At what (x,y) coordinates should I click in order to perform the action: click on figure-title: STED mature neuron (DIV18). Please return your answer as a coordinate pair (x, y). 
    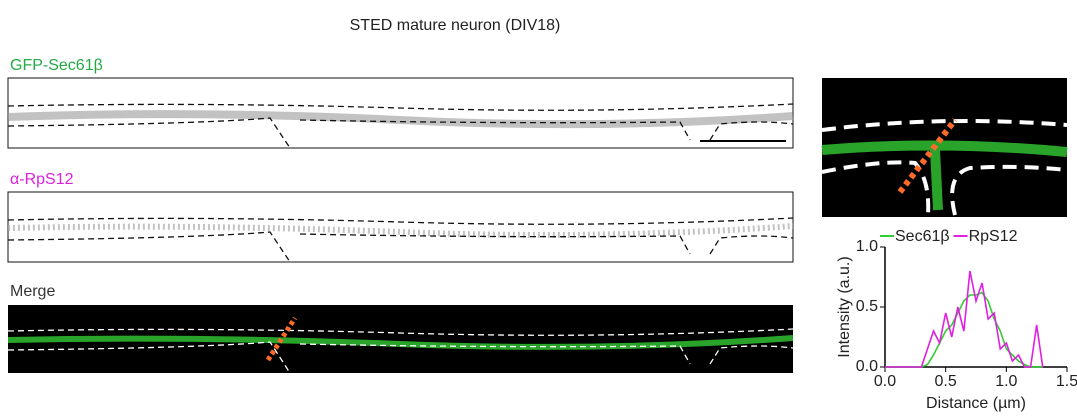
    Looking at the image, I should click on (455, 25).